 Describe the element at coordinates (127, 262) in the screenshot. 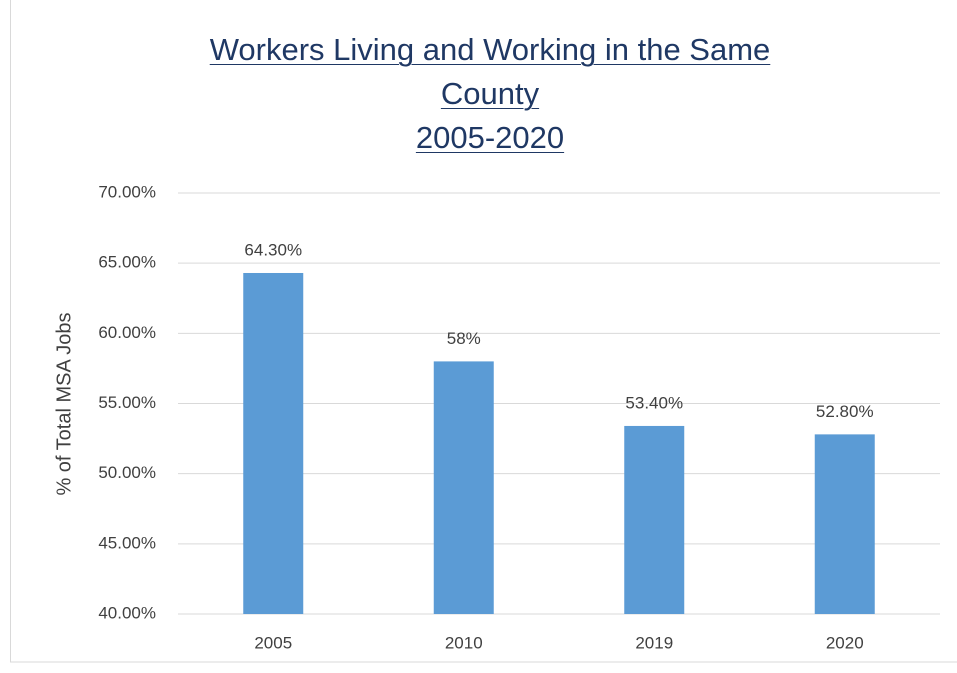

I see `y-tick-label: 65.00%` at that location.